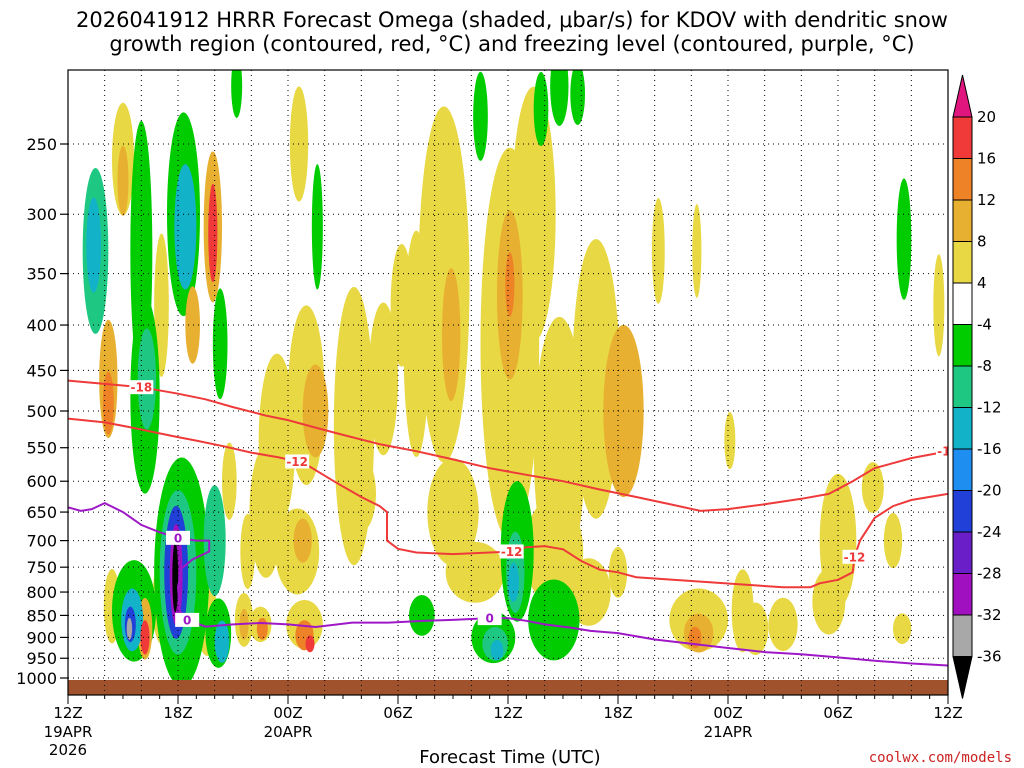 The image size is (1024, 768). What do you see at coordinates (982, 242) in the screenshot?
I see `colorbar-label: 8` at bounding box center [982, 242].